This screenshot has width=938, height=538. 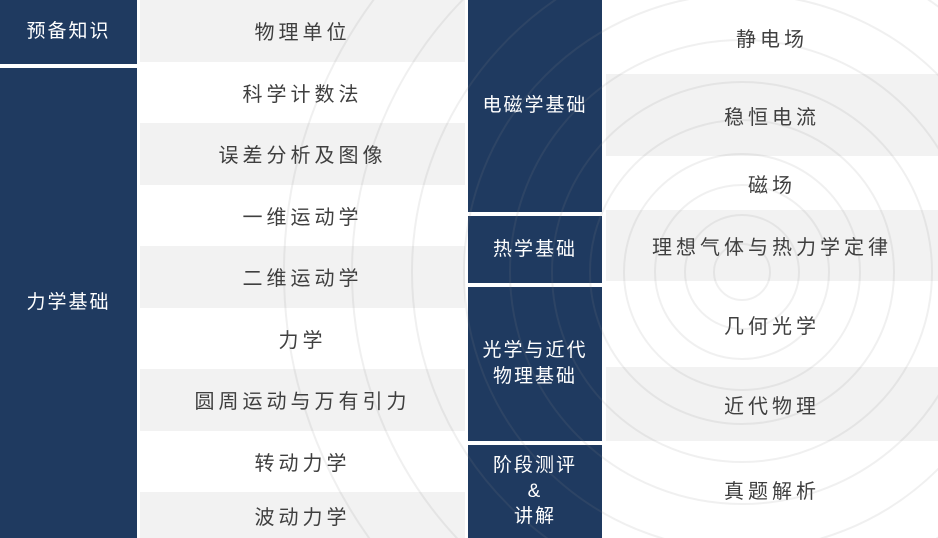 I want to click on category-electromagnetism-foundation: 电磁学基础, so click(x=535, y=106).